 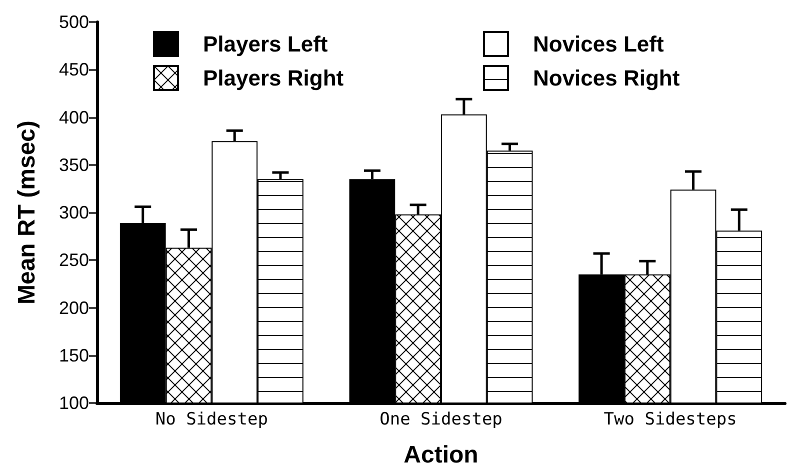 What do you see at coordinates (73, 22) in the screenshot?
I see `y-tick-label: 500` at bounding box center [73, 22].